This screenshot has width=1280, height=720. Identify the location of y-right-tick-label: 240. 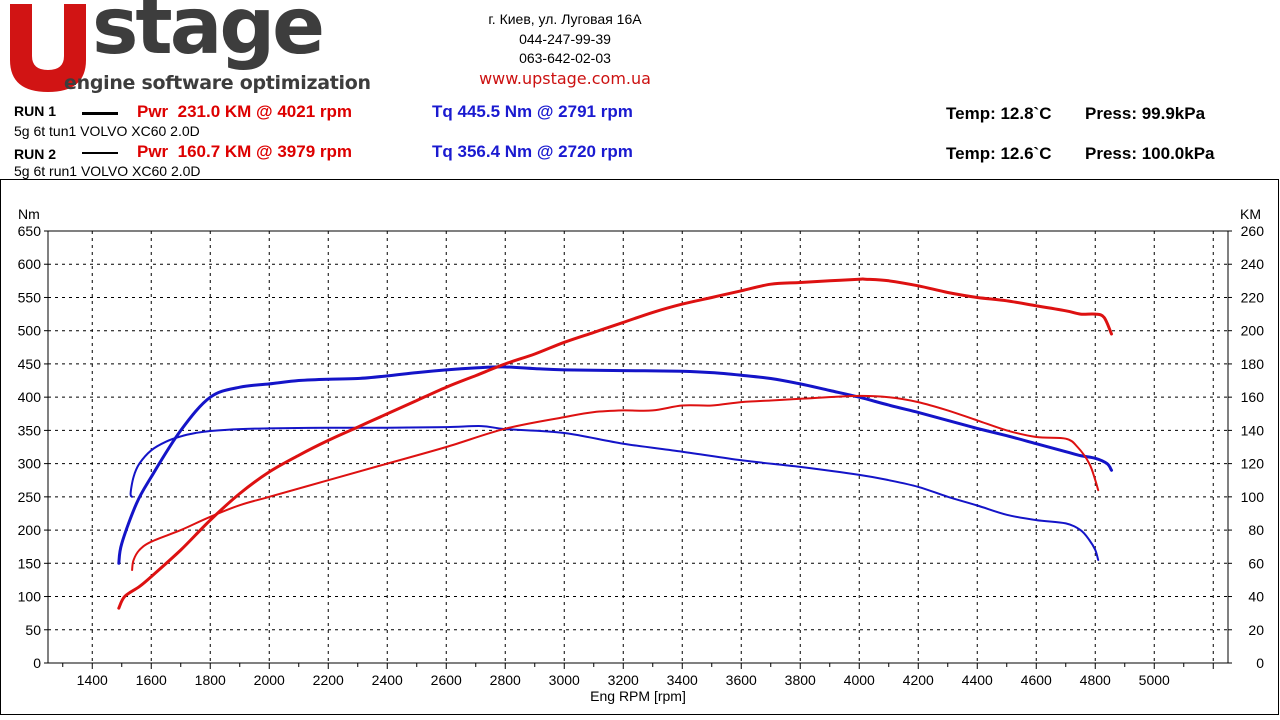
(1253, 264).